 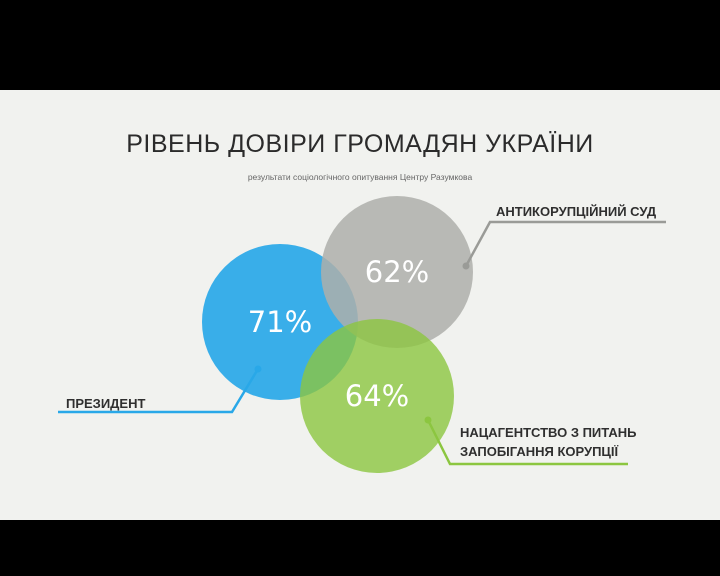 I want to click on bubble-nazk, so click(x=377, y=396).